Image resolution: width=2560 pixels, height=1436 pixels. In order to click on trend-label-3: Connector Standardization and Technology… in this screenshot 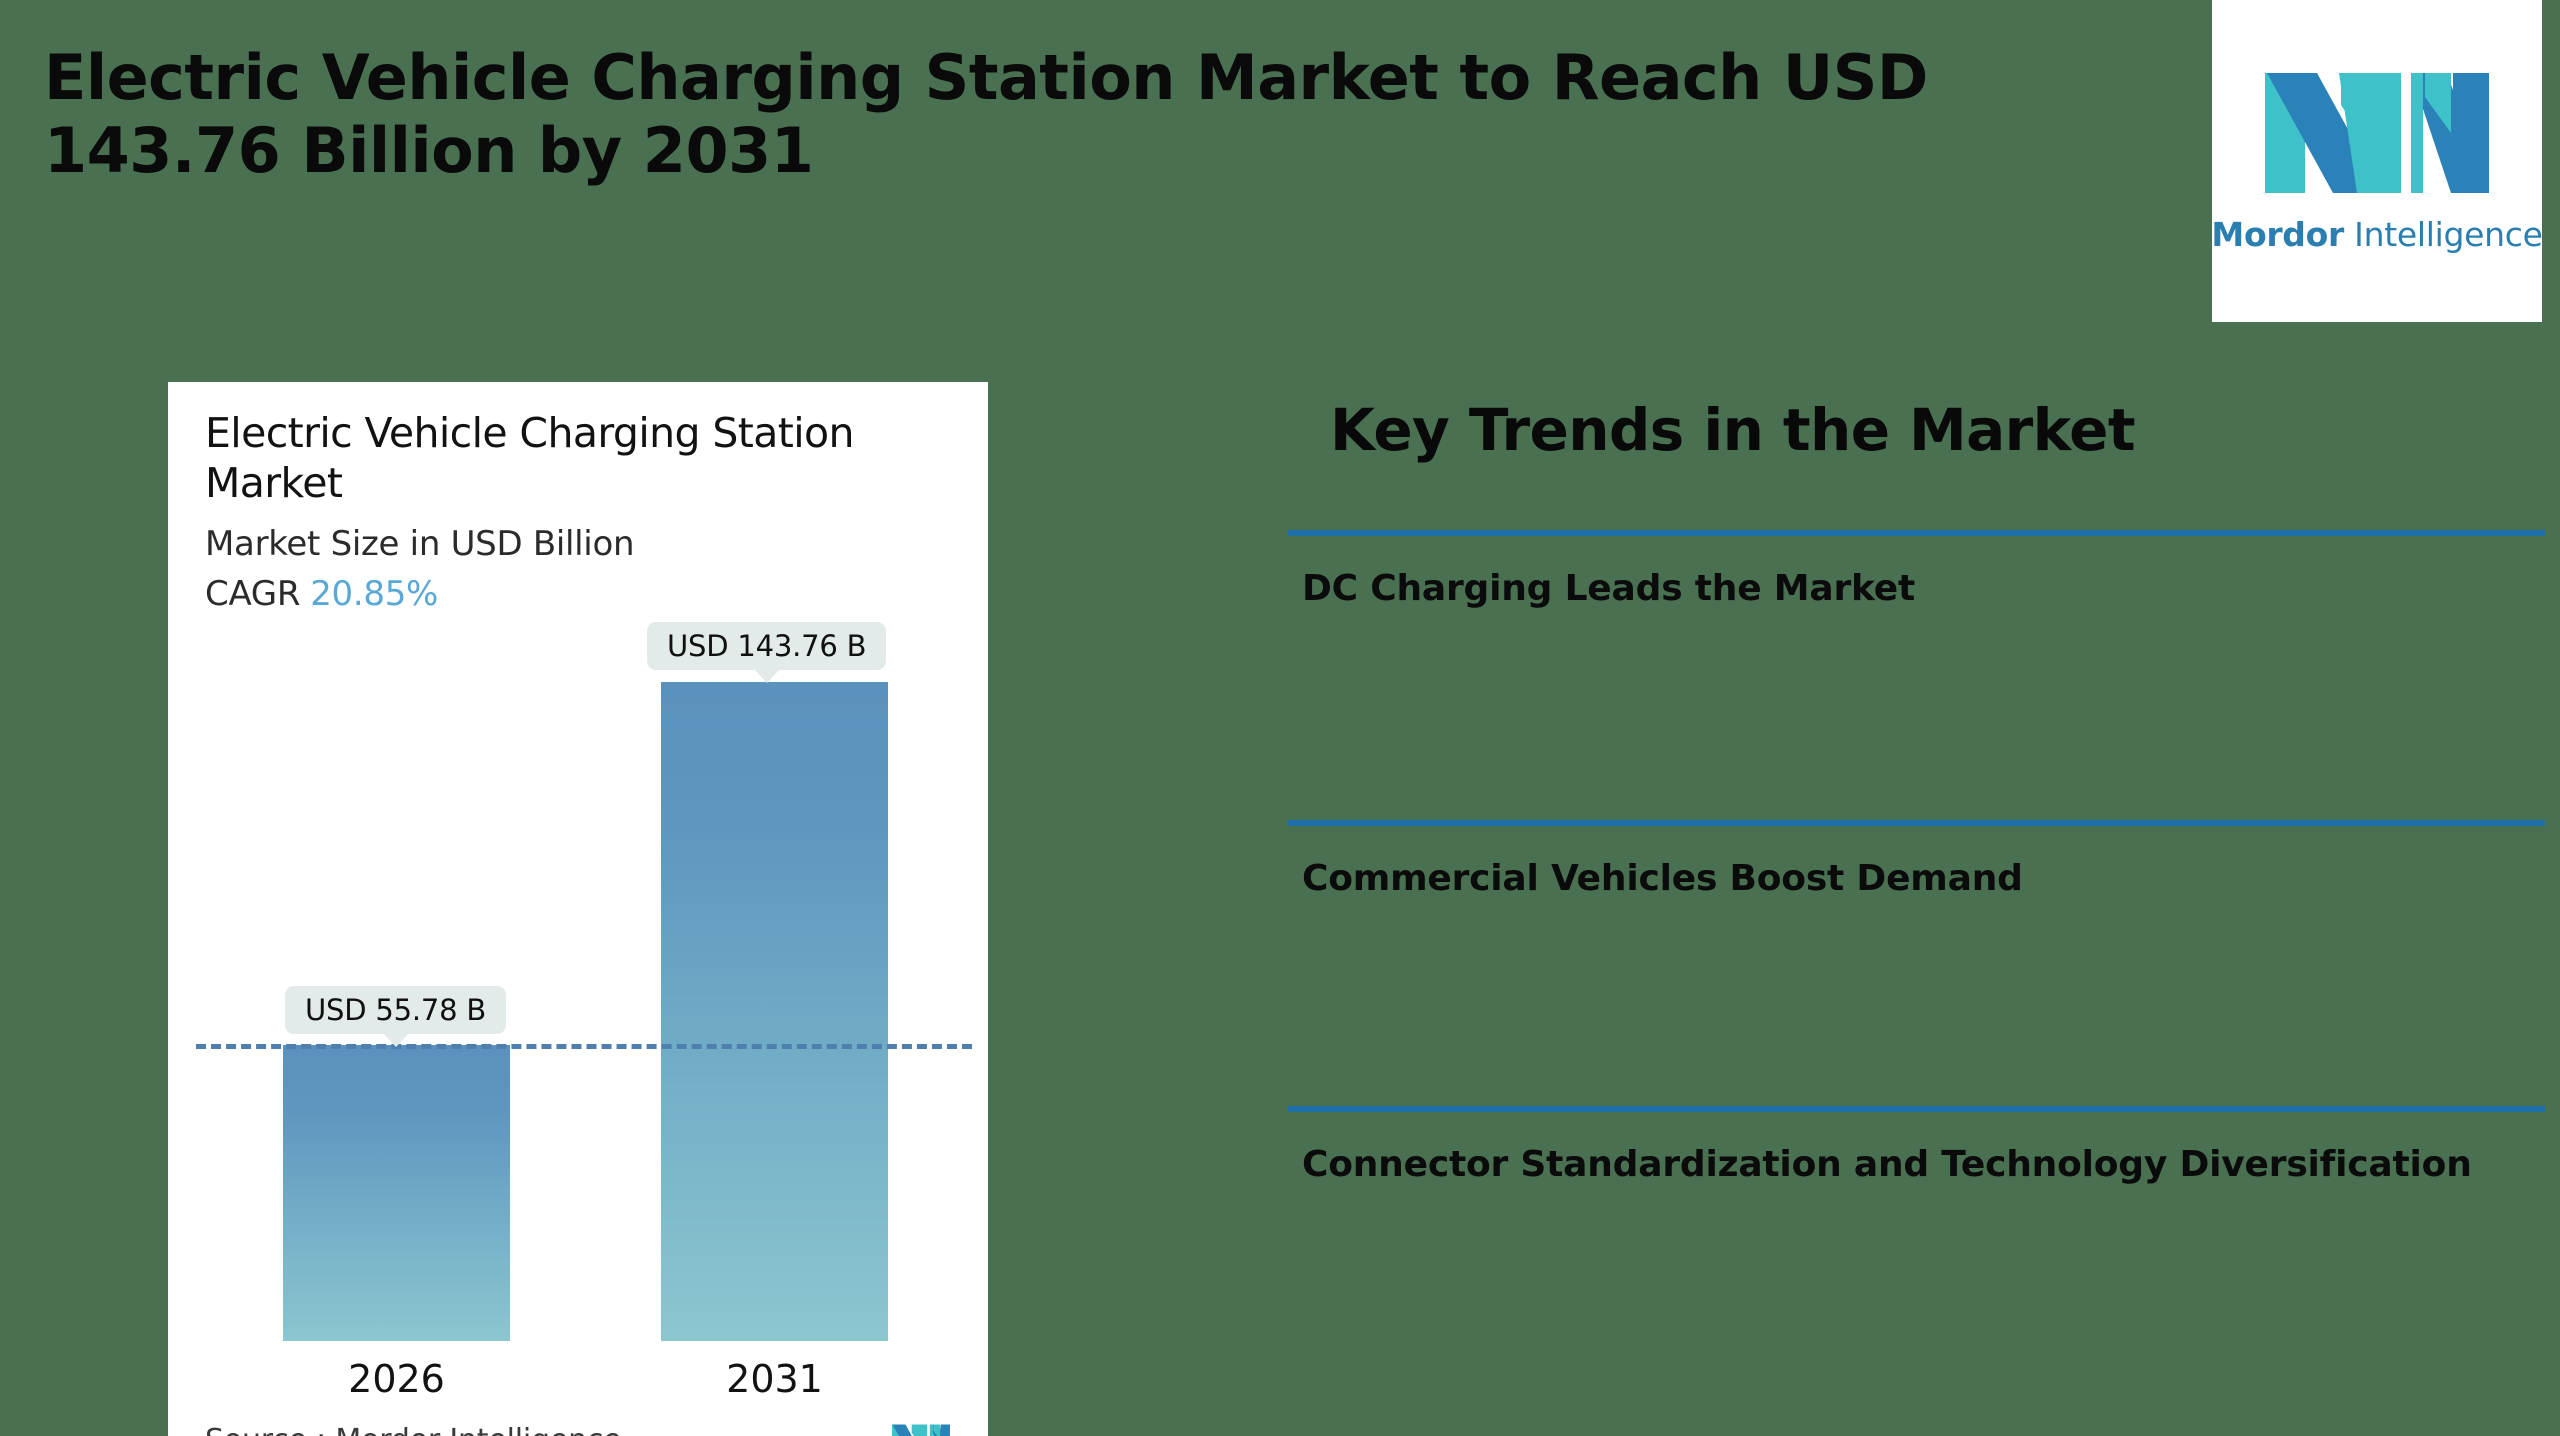, I will do `click(1887, 1164)`.